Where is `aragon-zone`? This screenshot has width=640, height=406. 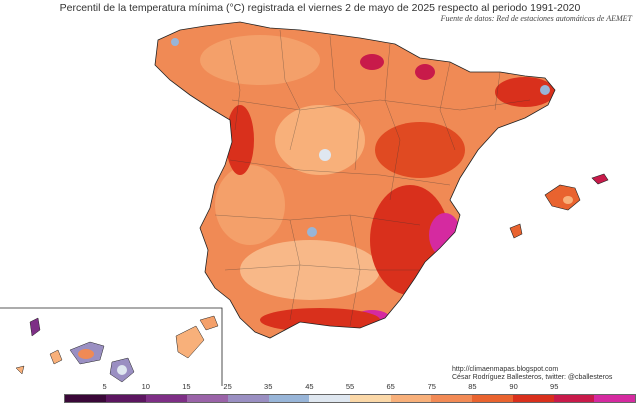
aragon-zone is located at coordinates (420, 150).